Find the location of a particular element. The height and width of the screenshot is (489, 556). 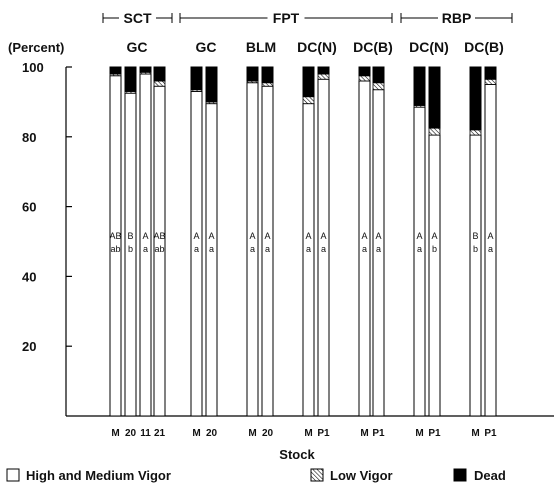

site-label: RBP is located at coordinates (457, 18).